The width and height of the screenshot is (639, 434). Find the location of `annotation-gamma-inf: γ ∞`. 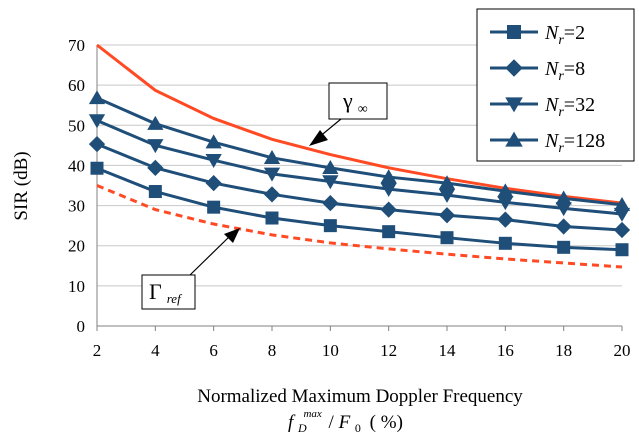

annotation-gamma-inf: γ ∞ is located at coordinates (348, 114).